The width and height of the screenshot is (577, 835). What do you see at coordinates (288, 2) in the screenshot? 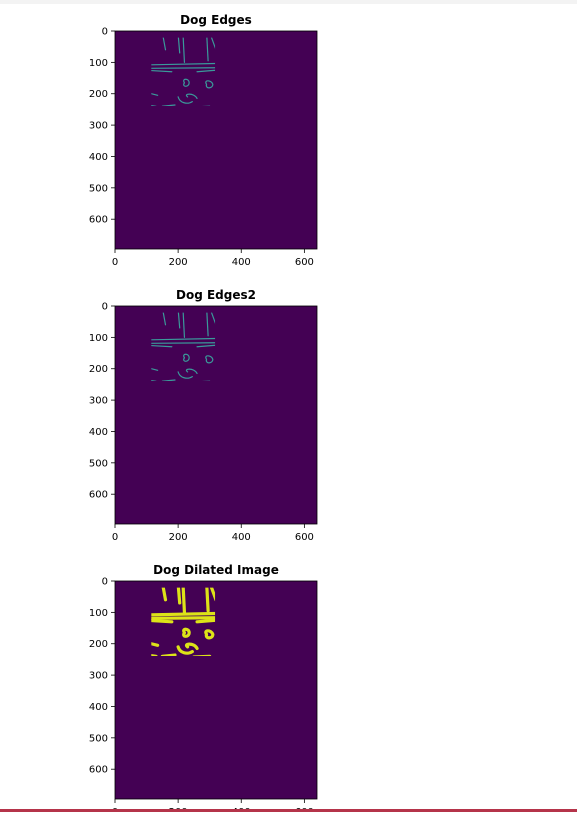
I see `top-bar` at bounding box center [288, 2].